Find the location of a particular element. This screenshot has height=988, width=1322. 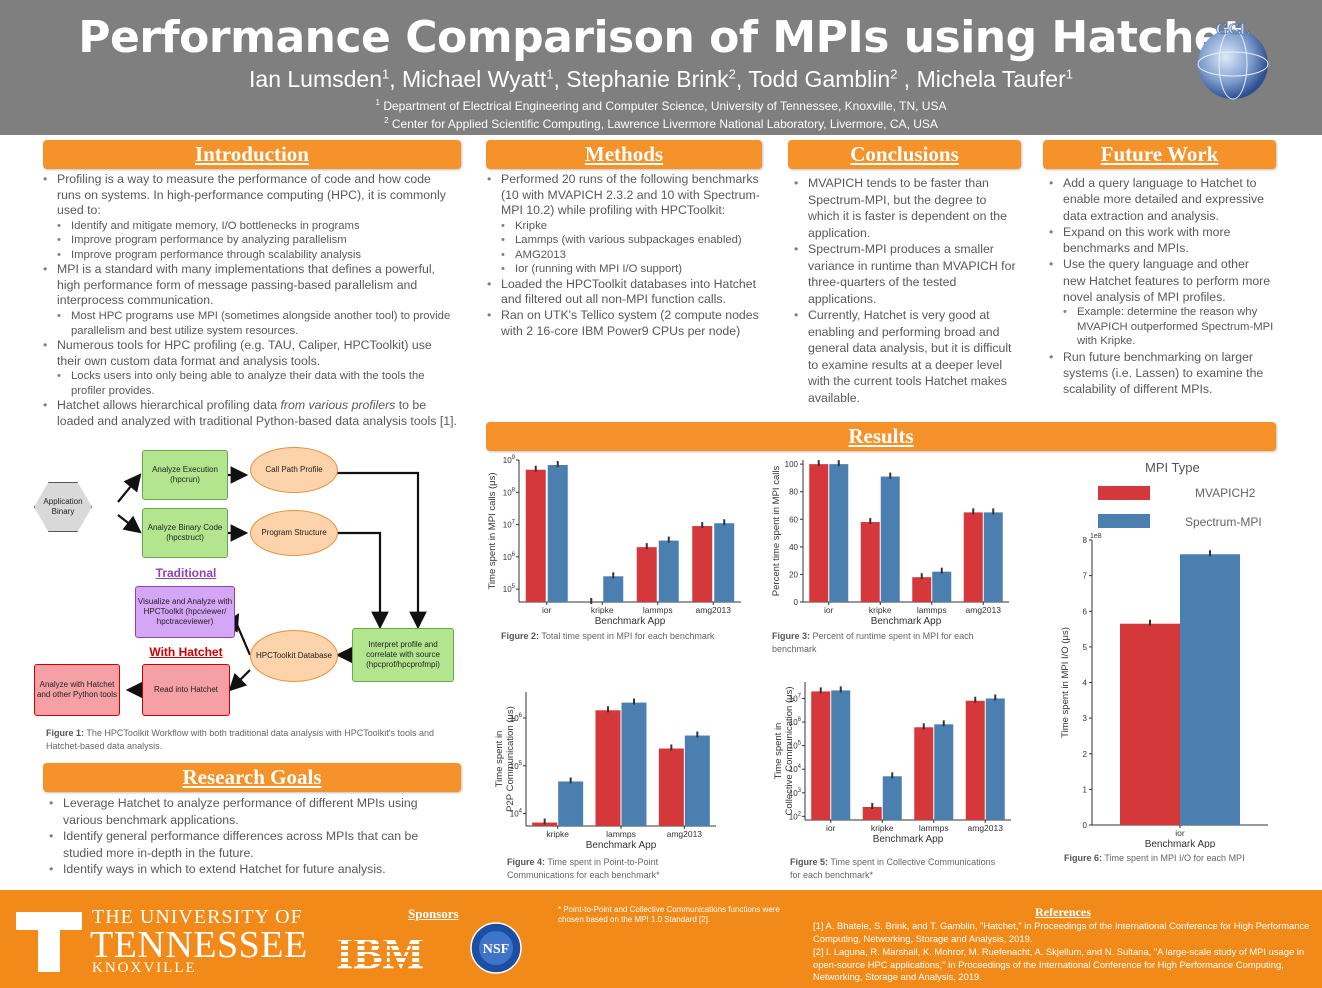

y-tick-label: 7 is located at coordinates (1085, 576).